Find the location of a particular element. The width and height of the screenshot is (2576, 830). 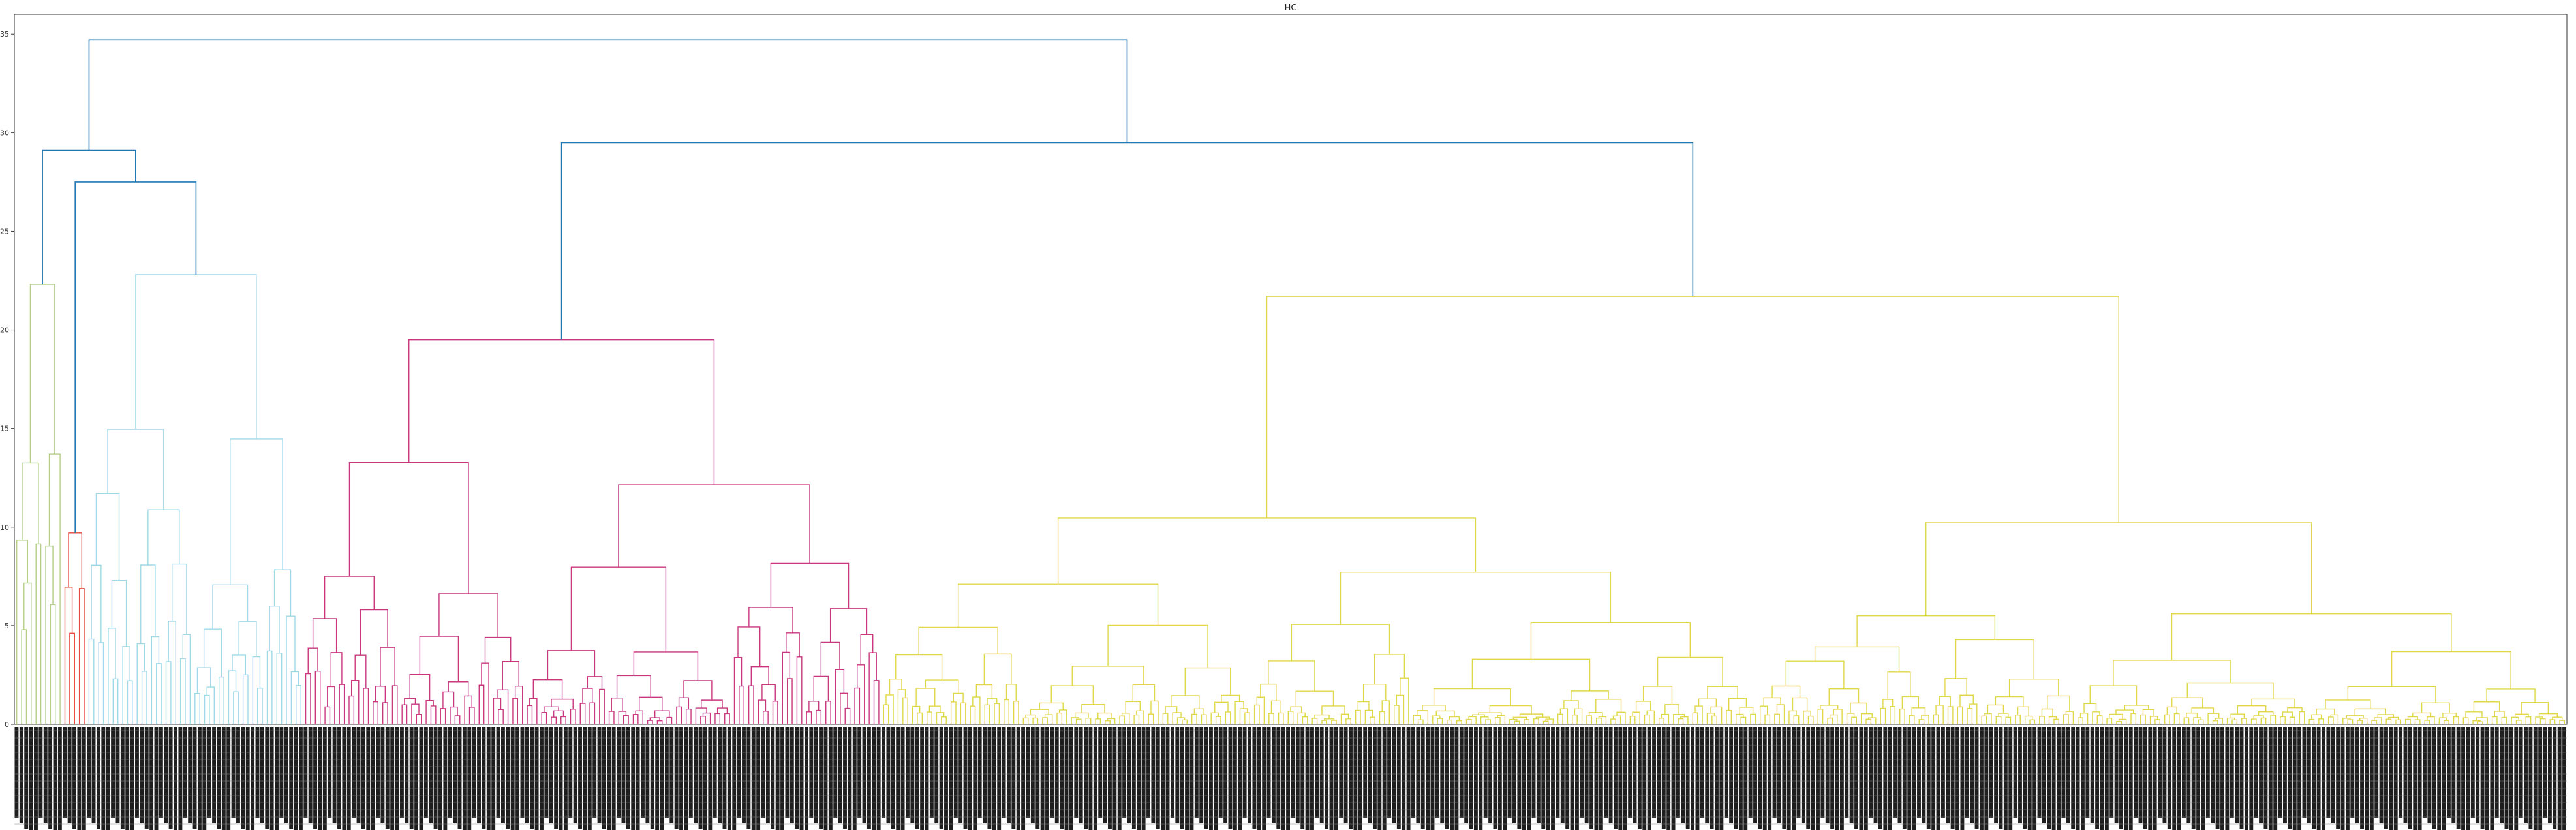

y-tick-label: 0 is located at coordinates (7, 724).